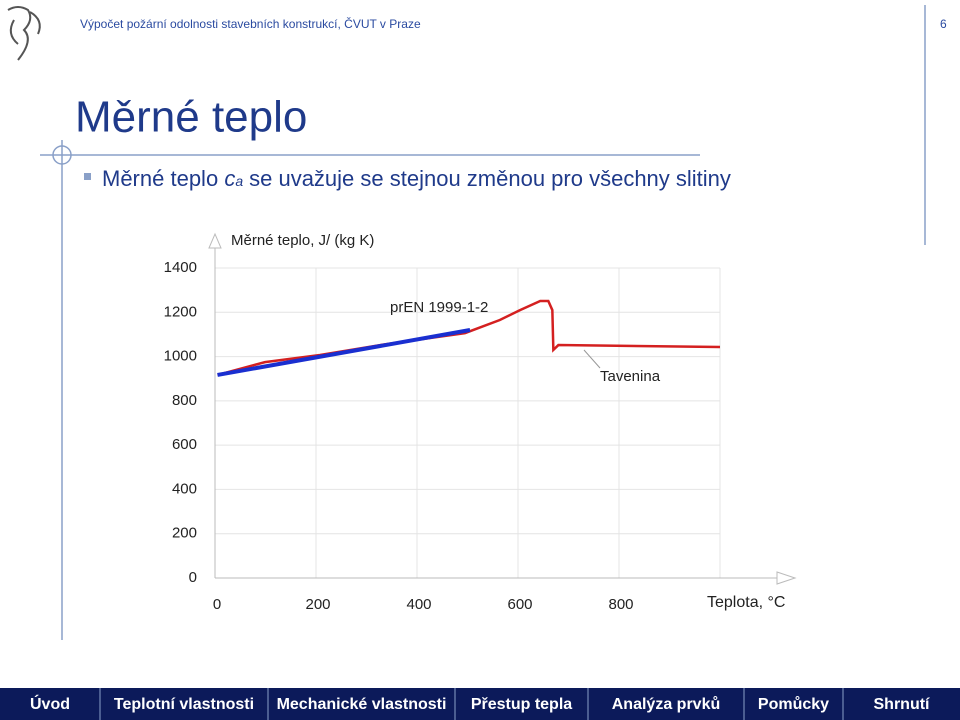 The height and width of the screenshot is (720, 960). I want to click on nav-item: Mechanické vlastnosti, so click(362, 704).